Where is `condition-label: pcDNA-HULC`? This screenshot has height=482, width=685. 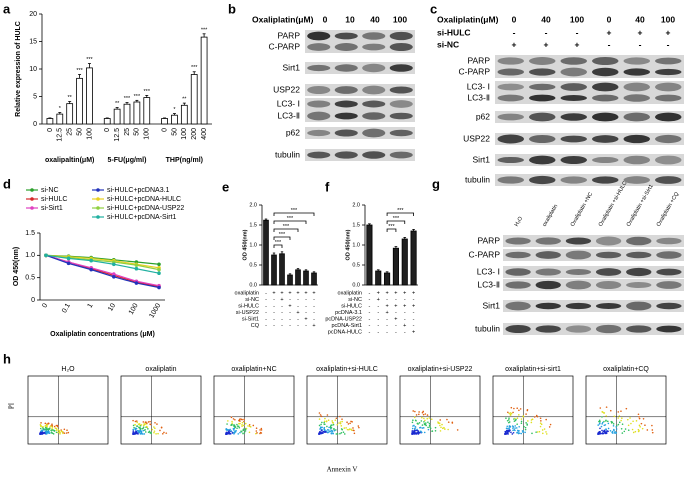
condition-label: pcDNA-HULC is located at coordinates (345, 332).